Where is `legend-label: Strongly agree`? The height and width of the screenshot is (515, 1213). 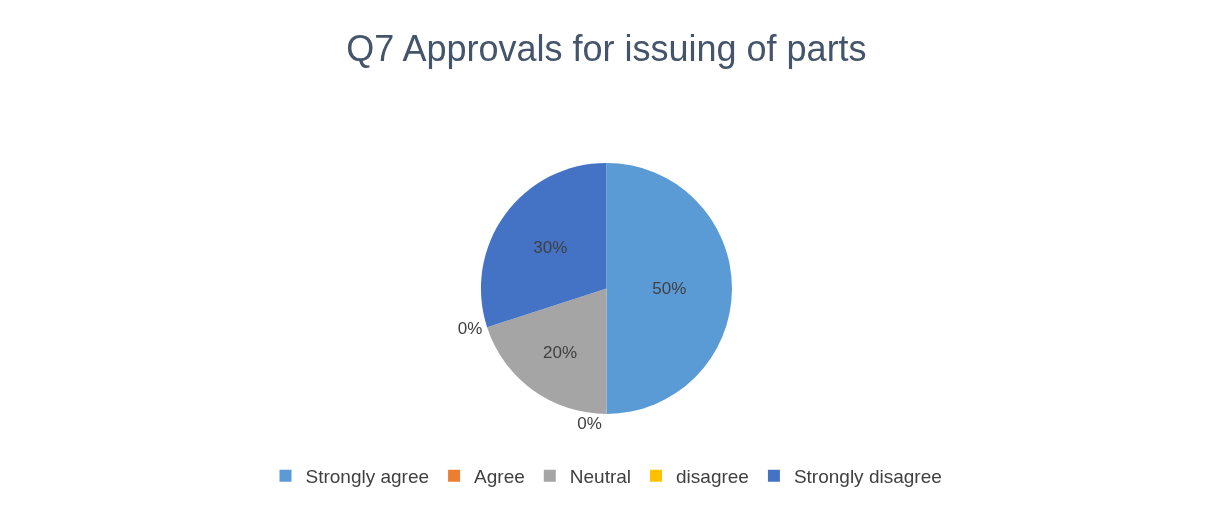
legend-label: Strongly agree is located at coordinates (367, 477).